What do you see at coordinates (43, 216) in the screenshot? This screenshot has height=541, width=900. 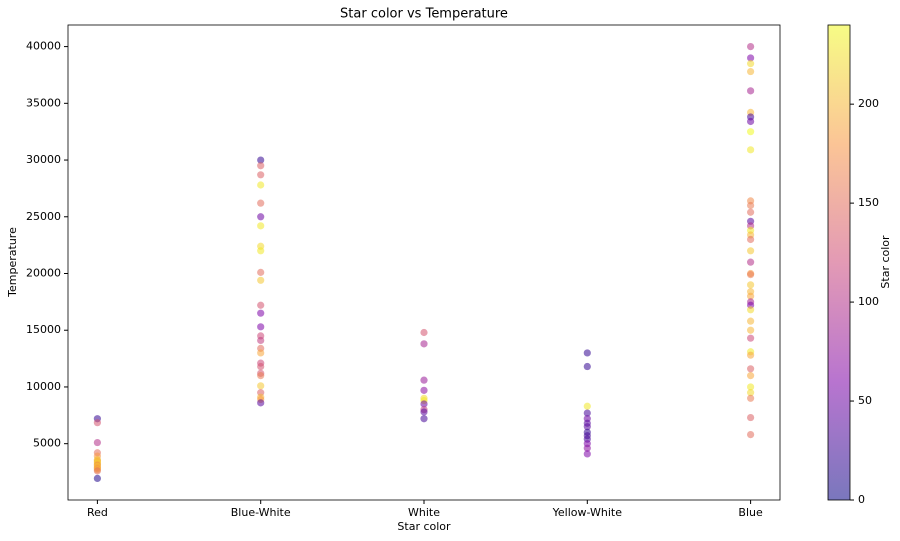 I see `y-tick-label: 25000` at bounding box center [43, 216].